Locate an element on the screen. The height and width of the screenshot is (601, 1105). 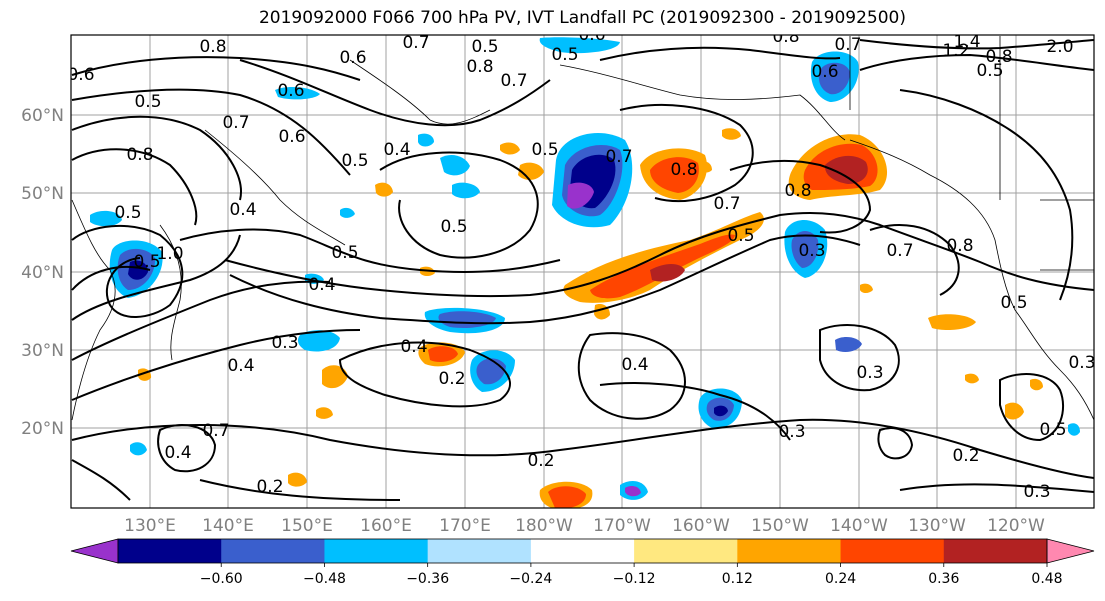
lat-label: 40°N is located at coordinates (42, 273).